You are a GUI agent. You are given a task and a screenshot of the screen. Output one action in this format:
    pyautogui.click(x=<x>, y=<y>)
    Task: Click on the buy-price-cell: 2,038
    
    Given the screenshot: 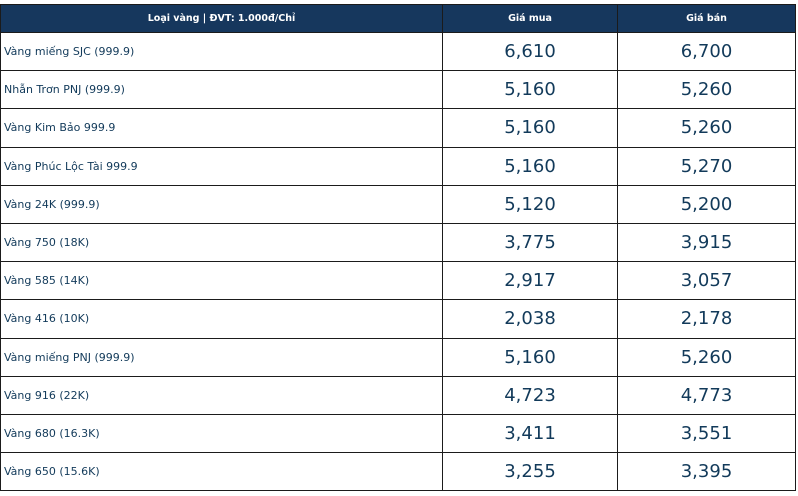 What is the action you would take?
    pyautogui.click(x=530, y=319)
    